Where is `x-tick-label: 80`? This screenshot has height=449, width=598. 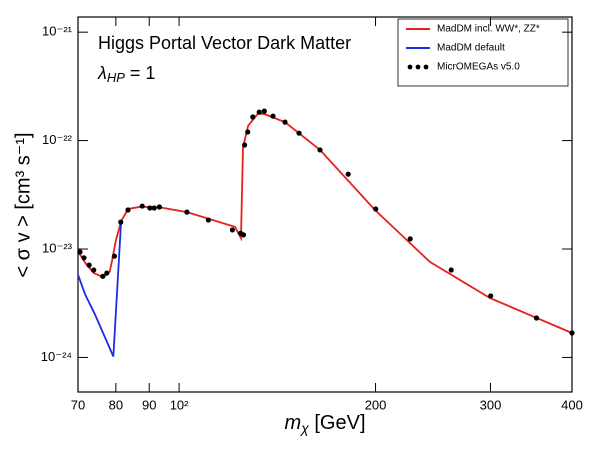
x-tick-label: 80 is located at coordinates (116, 404).